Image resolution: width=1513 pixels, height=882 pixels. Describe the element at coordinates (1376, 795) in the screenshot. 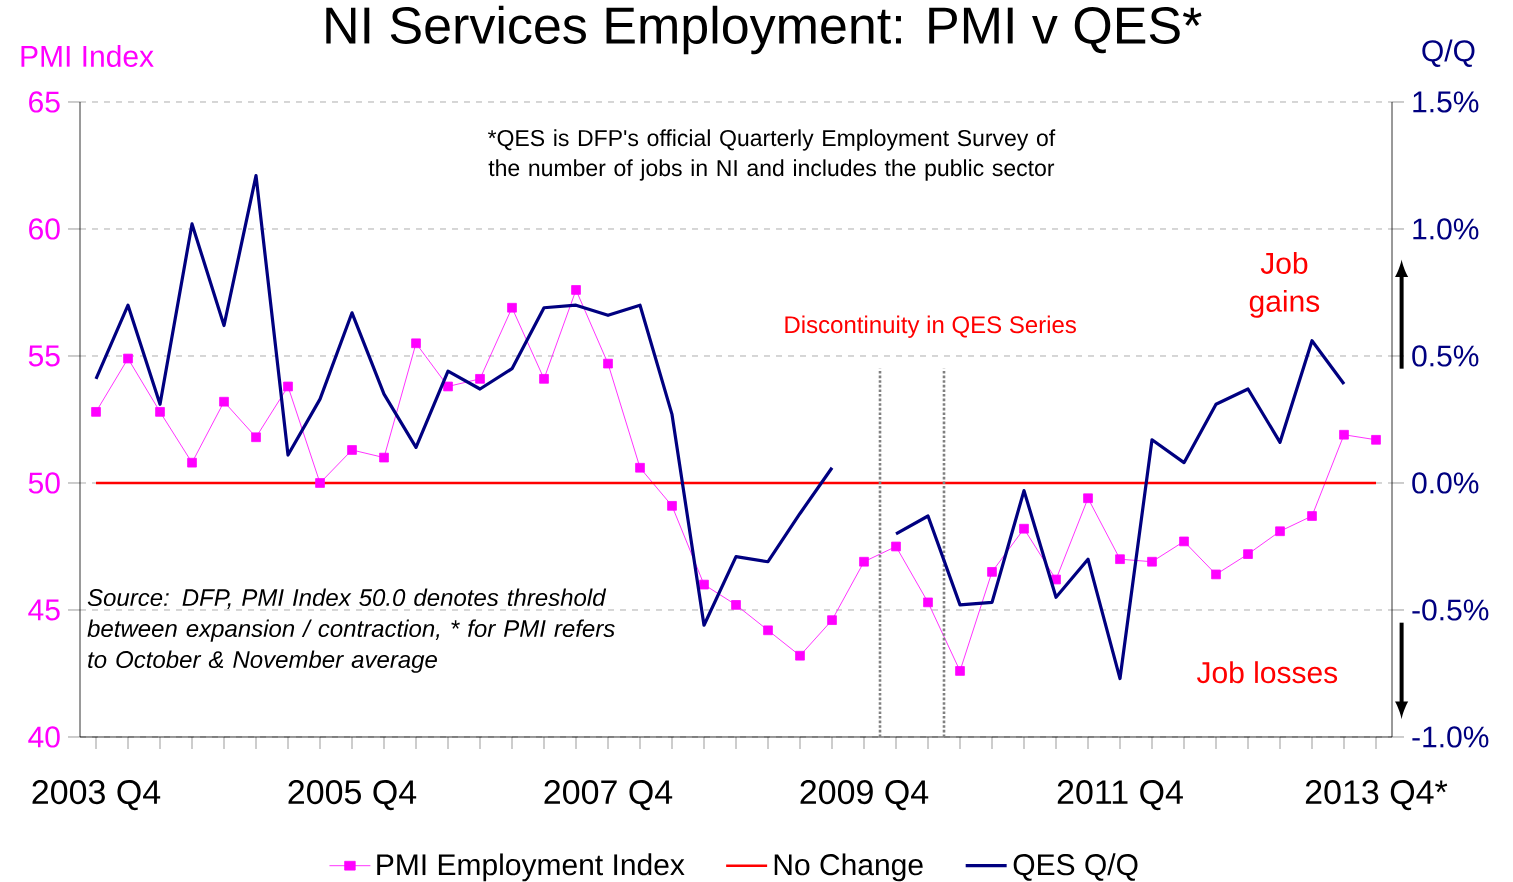

I see `x-tick-label: 2013 Q4*` at that location.